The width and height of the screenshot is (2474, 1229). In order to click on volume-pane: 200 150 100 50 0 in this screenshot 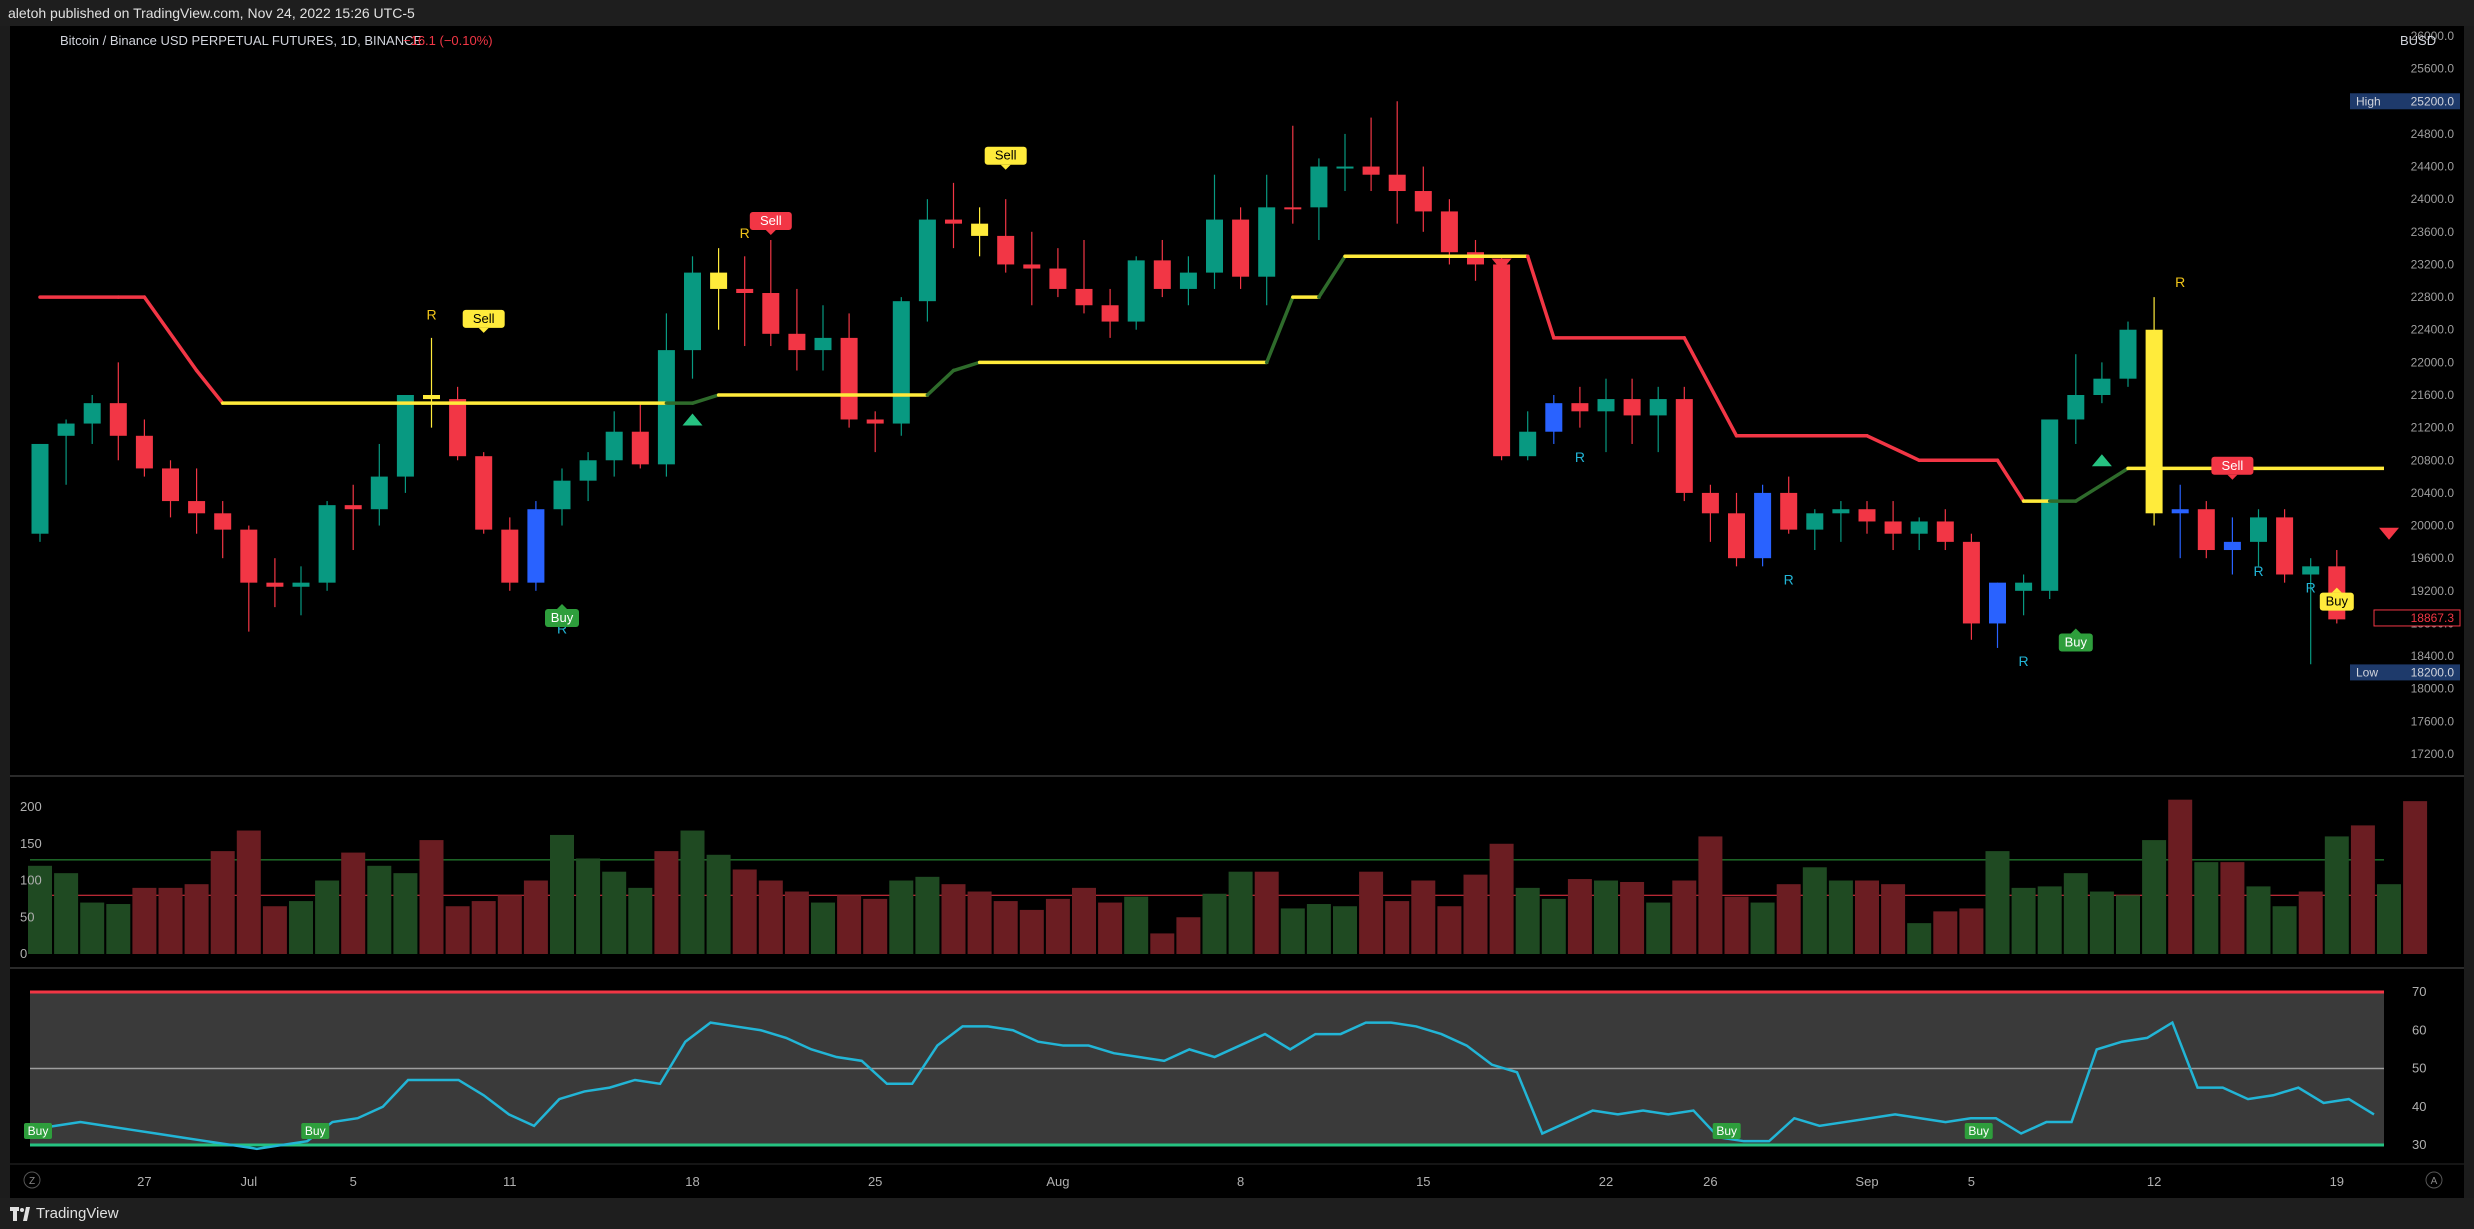, I will do `click(1224, 880)`.